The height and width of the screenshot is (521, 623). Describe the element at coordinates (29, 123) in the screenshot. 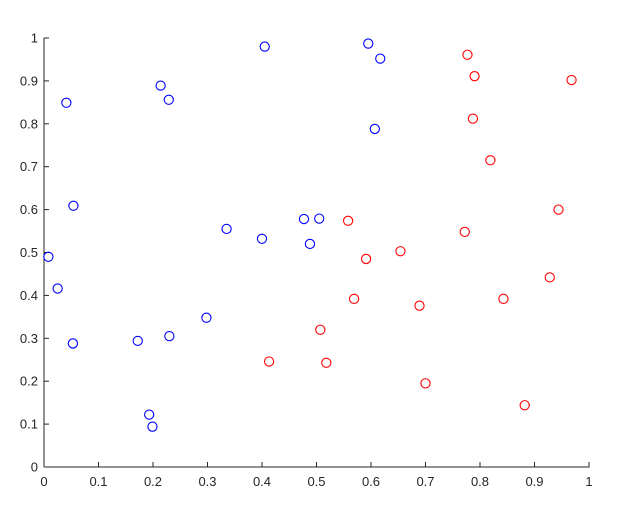

I see `y-tick-label: 0.8` at that location.